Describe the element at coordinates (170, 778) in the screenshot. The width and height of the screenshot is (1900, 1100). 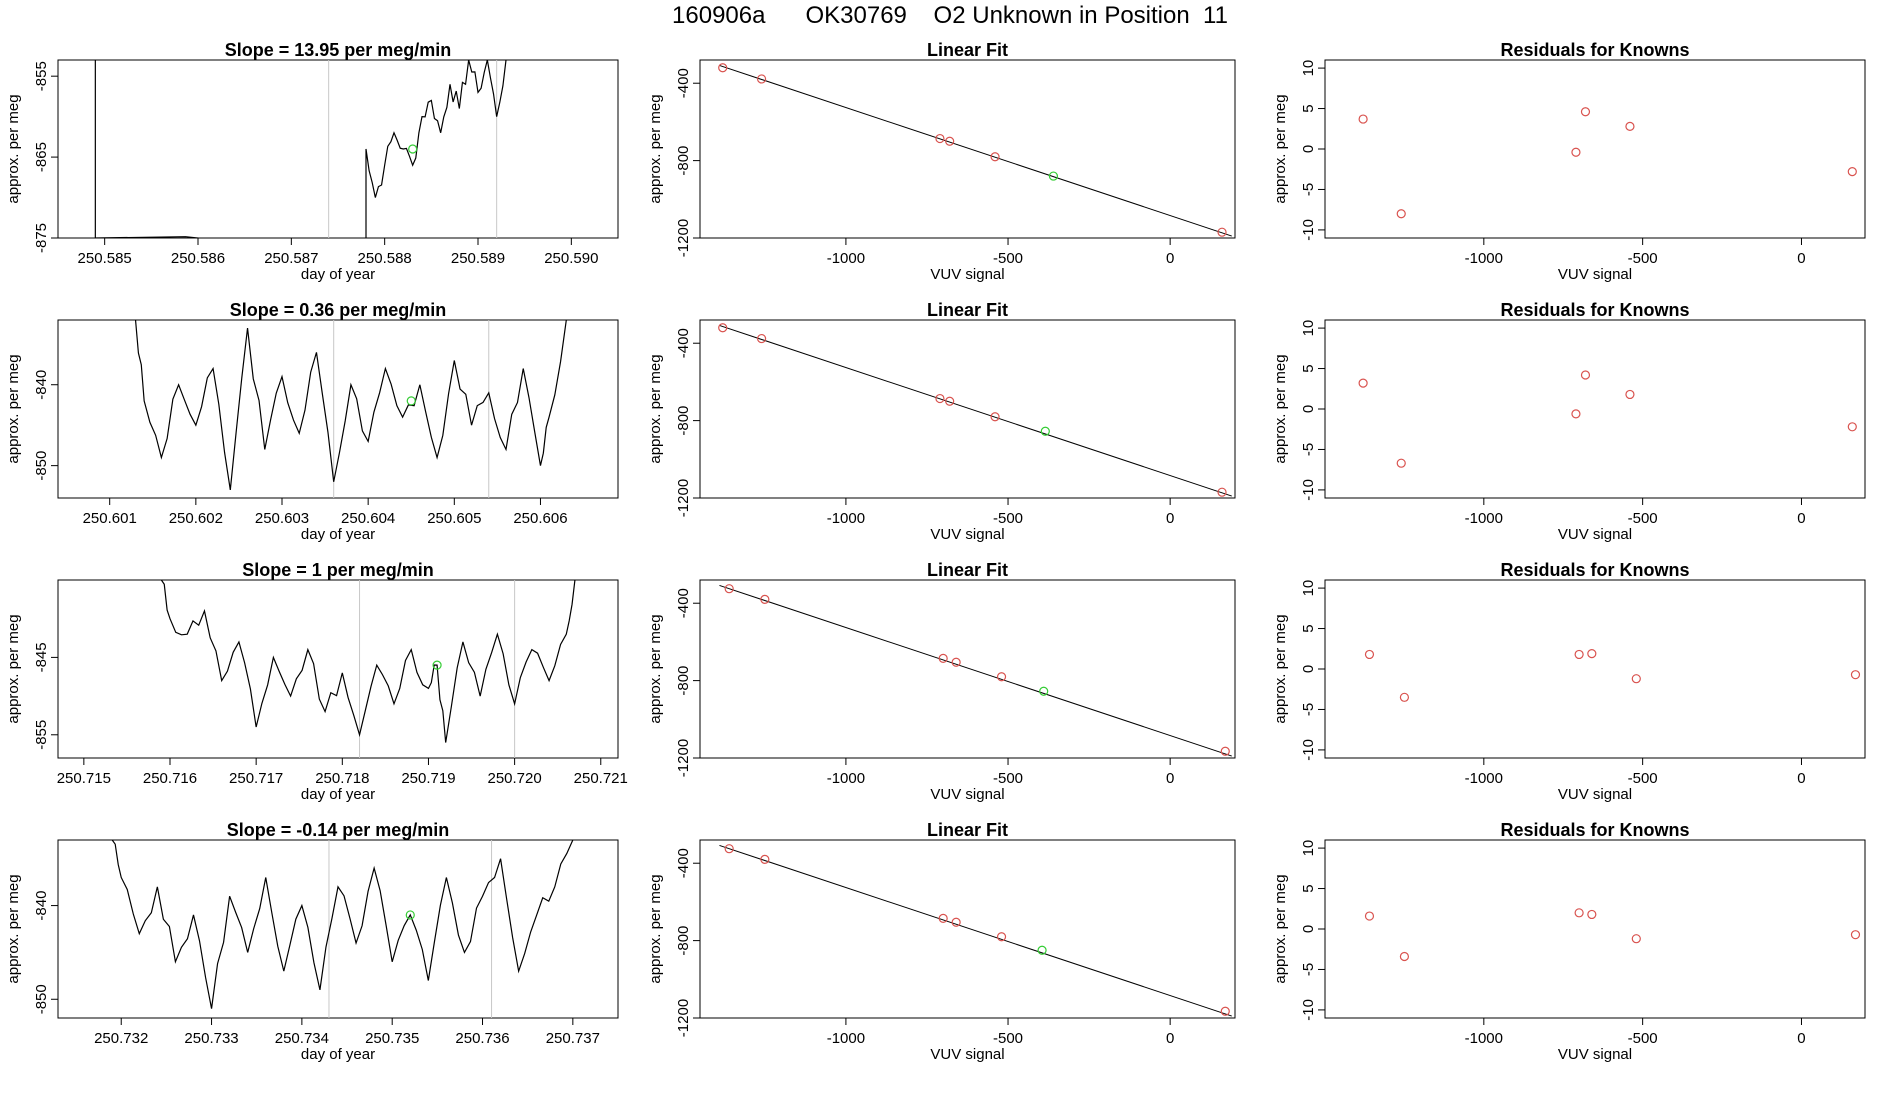
I see `x-tick-label: 250.716` at that location.